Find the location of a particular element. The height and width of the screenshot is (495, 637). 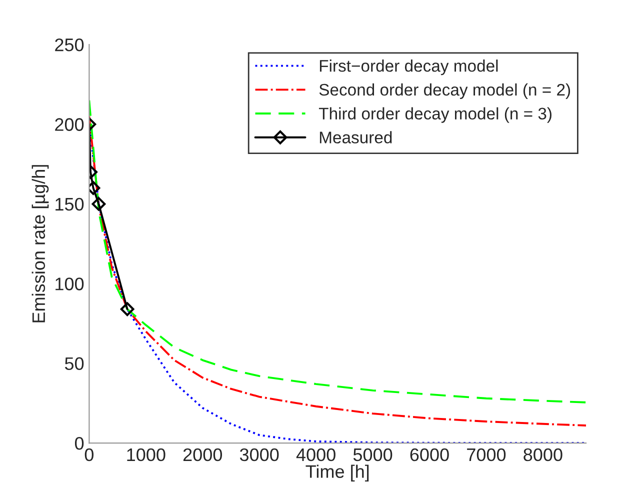

x-tick-label: 8000 is located at coordinates (543, 455).